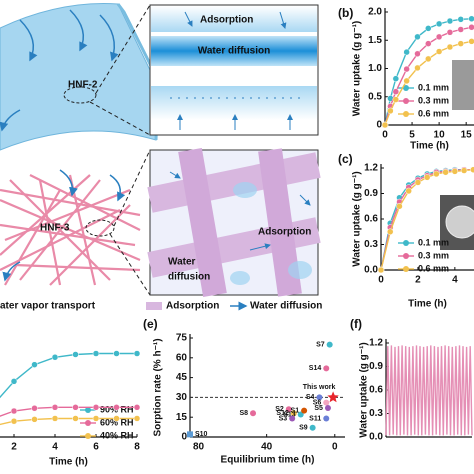 The height and width of the screenshot is (474, 474). I want to click on panel-label: (b), so click(345, 13).